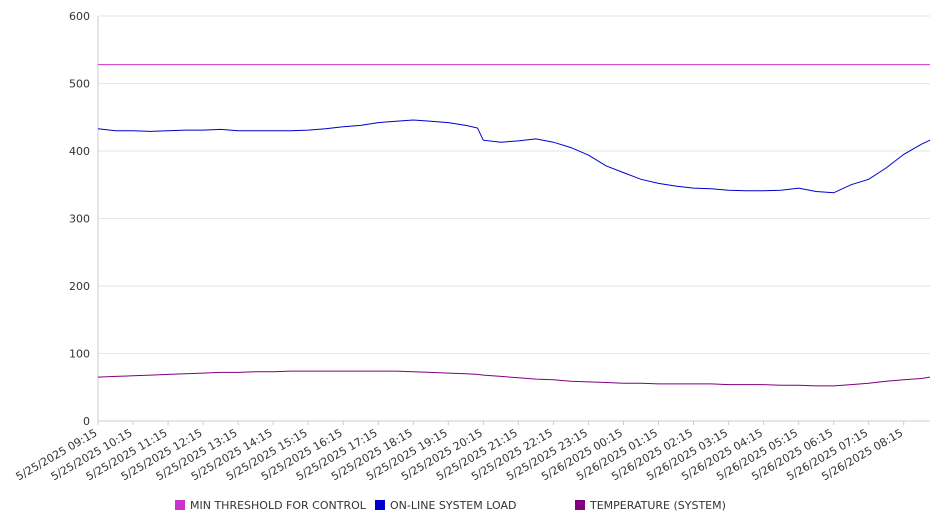  I want to click on y-tick-label: 400, so click(79, 151).